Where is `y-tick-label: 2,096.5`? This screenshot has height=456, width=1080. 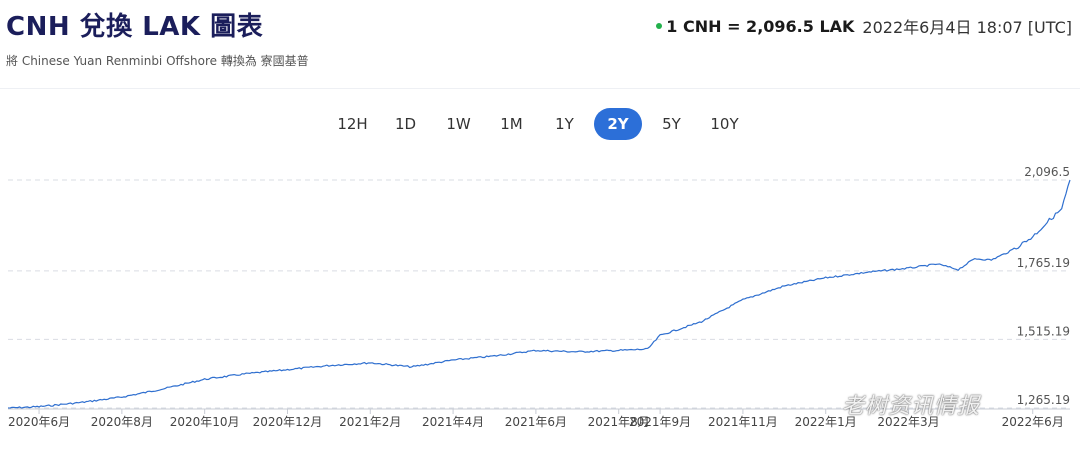
y-tick-label: 2,096.5 is located at coordinates (1047, 172).